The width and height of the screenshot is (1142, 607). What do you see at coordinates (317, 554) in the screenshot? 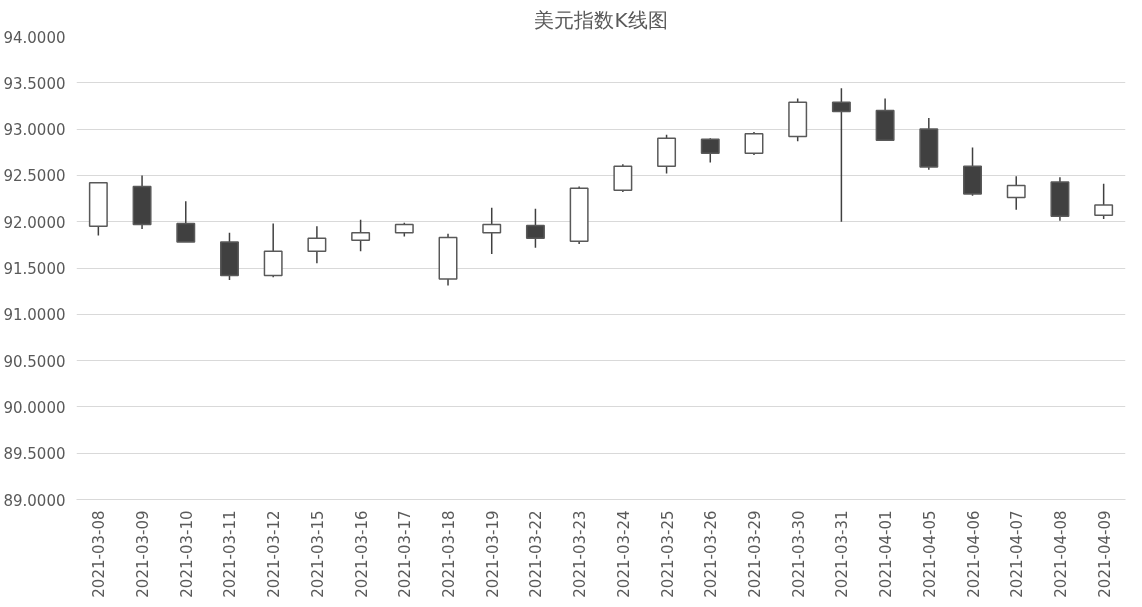
I see `x-tick-label: 2021-03-15` at bounding box center [317, 554].